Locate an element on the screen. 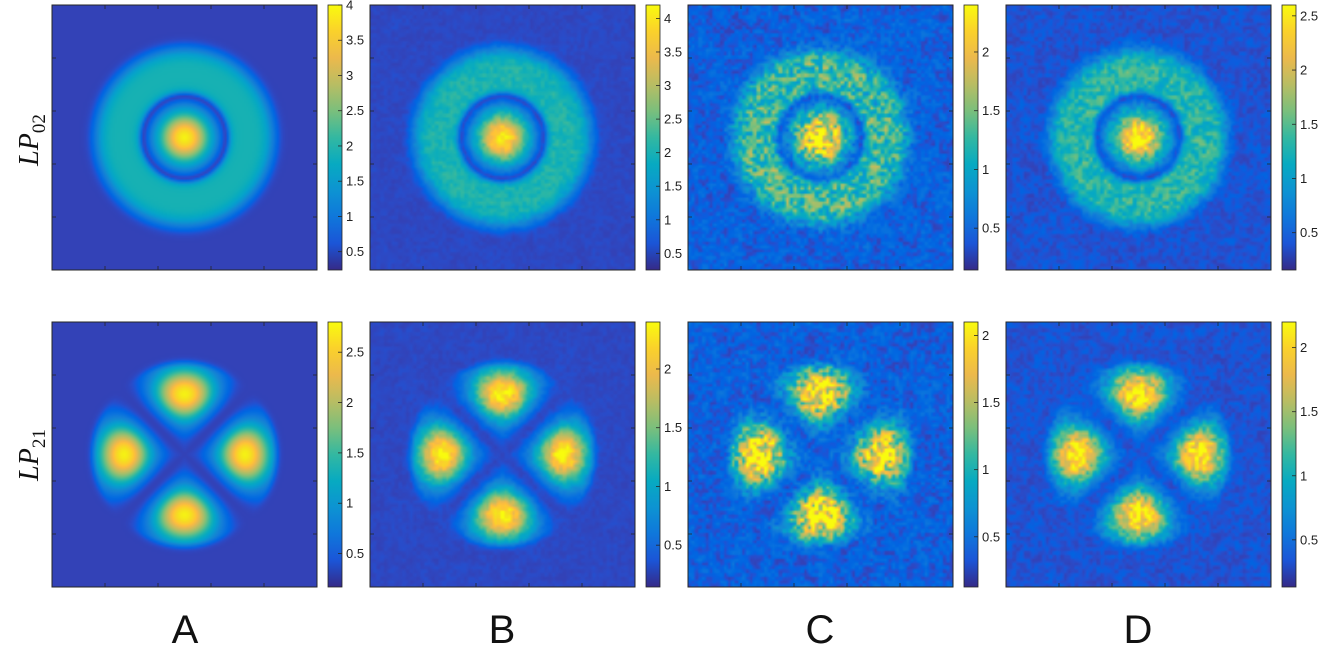 This screenshot has height=651, width=1320. column-label-b: B is located at coordinates (502, 629).